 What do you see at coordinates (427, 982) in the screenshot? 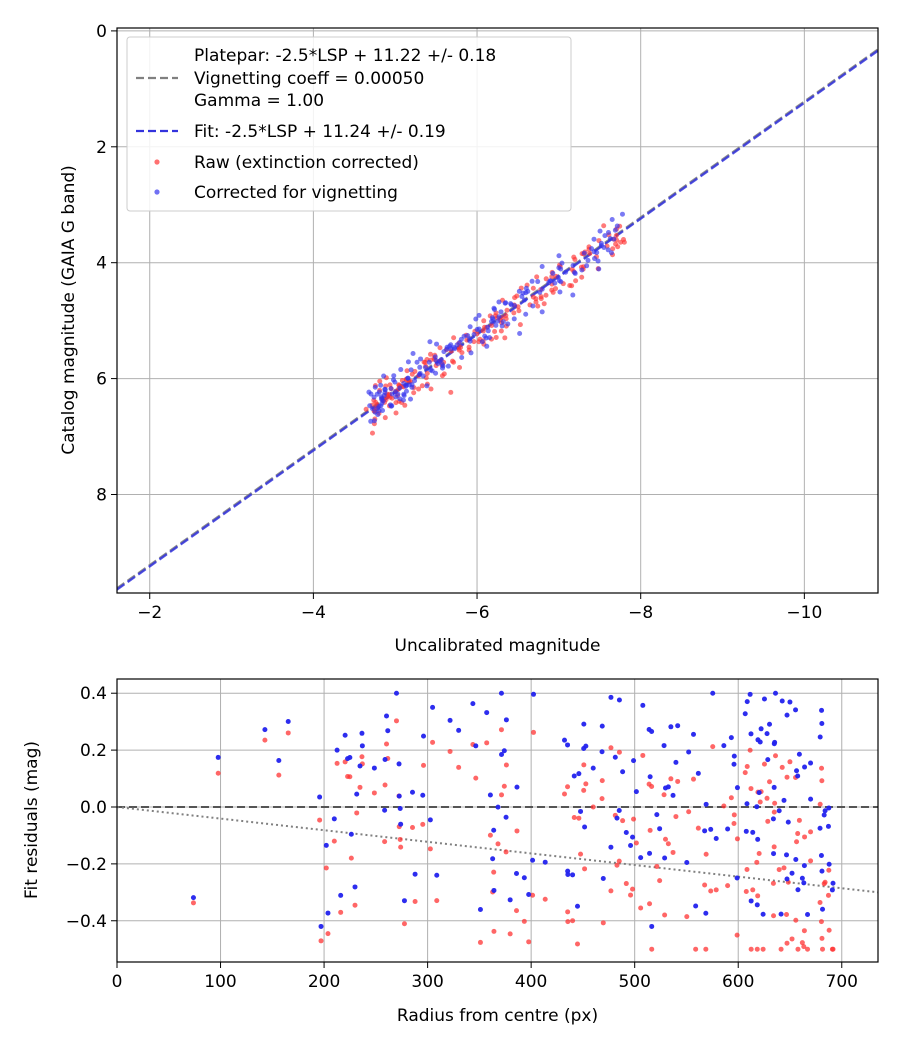
I see `bottom-x-tick-label: 300` at bounding box center [427, 982].